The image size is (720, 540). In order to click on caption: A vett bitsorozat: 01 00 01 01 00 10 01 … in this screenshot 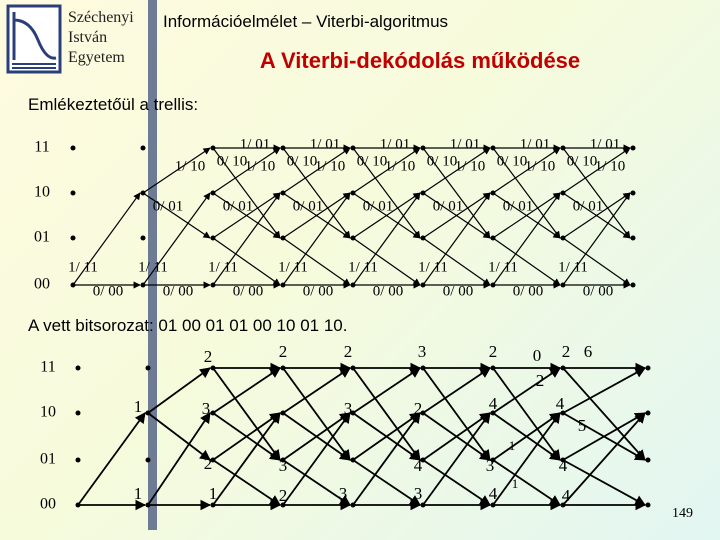, I will do `click(188, 325)`.